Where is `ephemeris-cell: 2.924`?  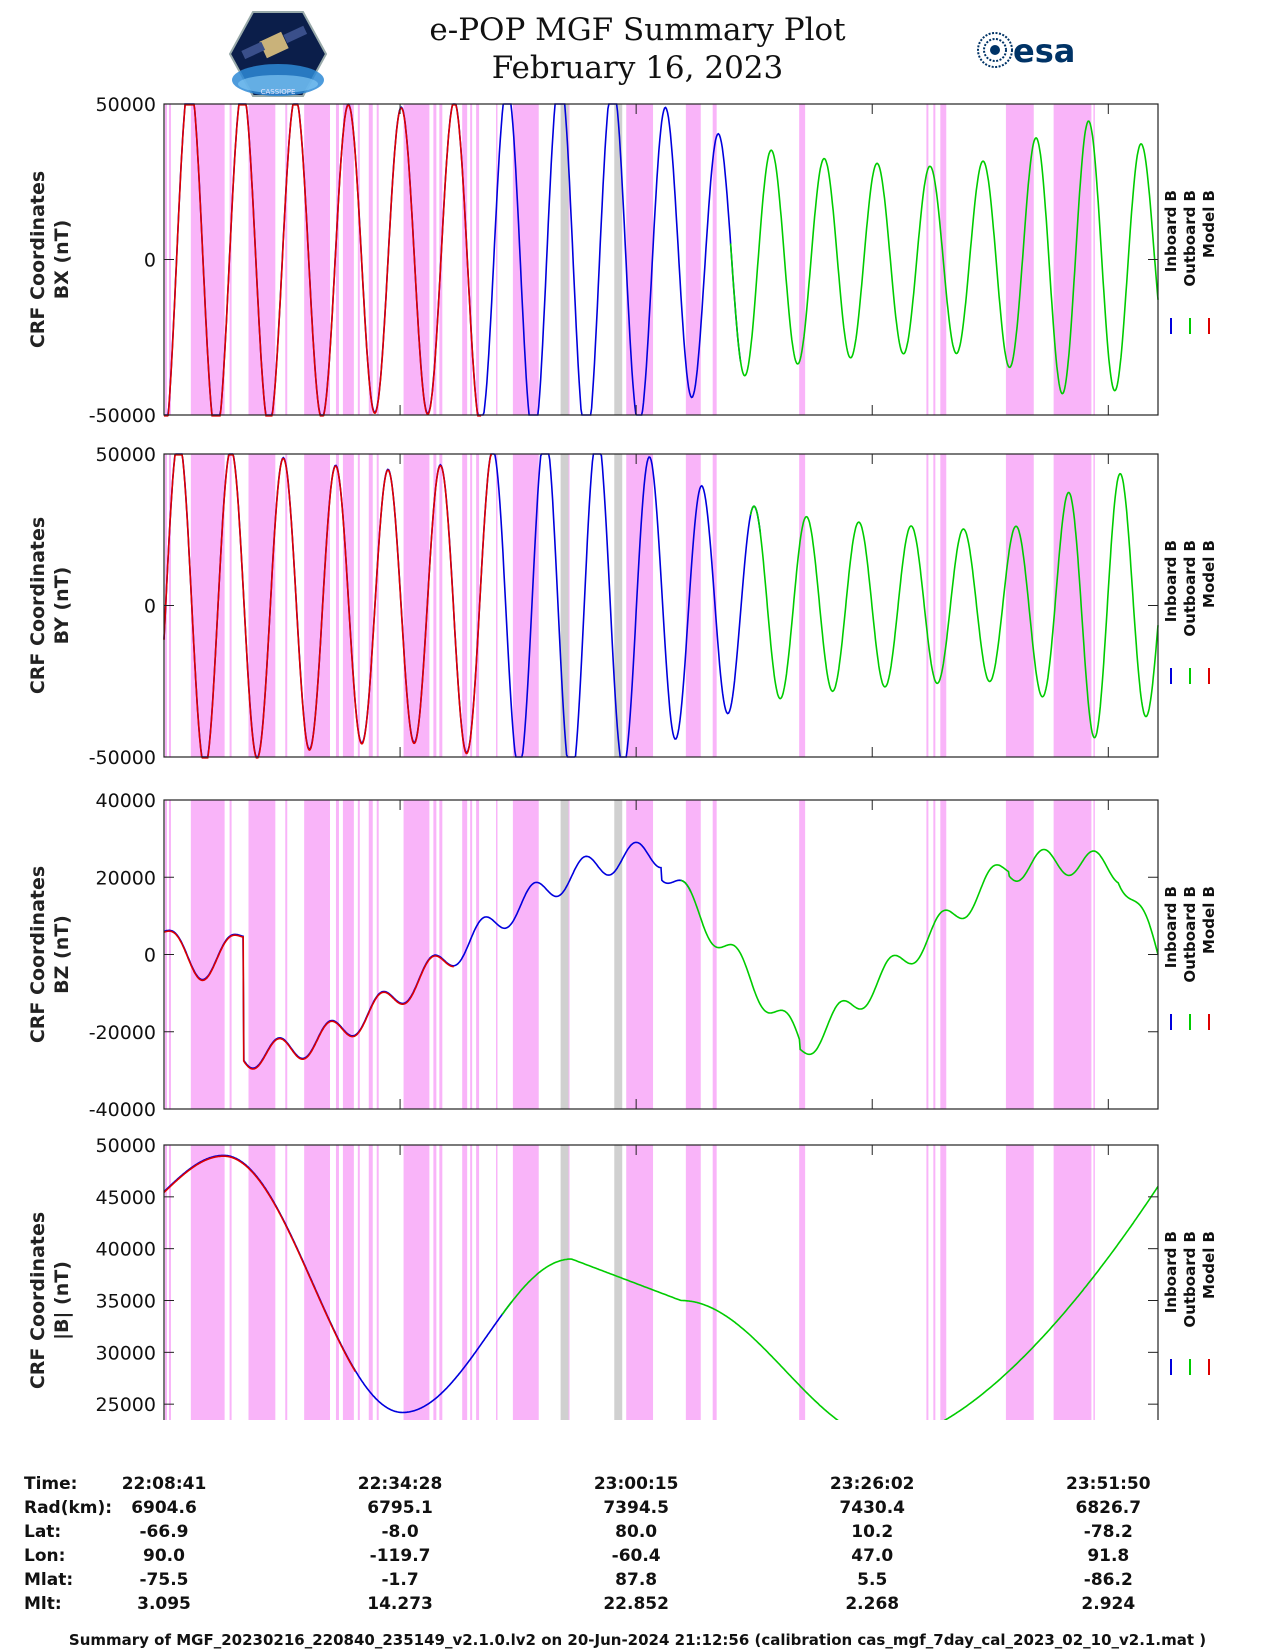 ephemeris-cell: 2.924 is located at coordinates (1108, 1604).